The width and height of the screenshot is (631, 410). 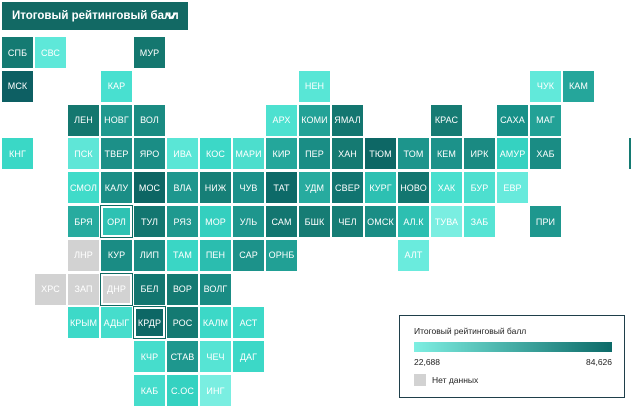 What do you see at coordinates (182, 154) in the screenshot?
I see `region-tile: ИВА` at bounding box center [182, 154].